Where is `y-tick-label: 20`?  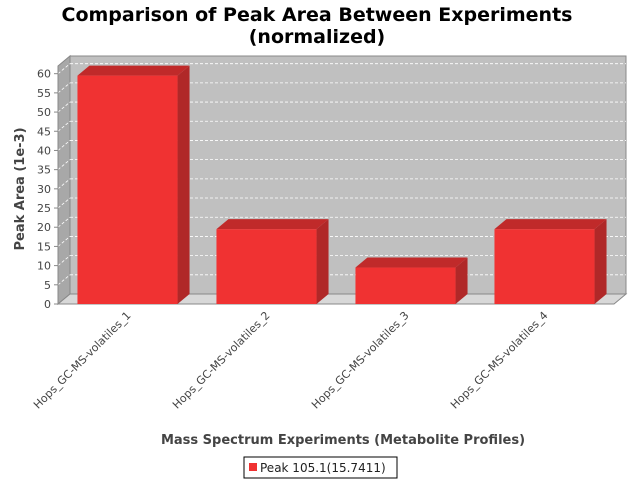 y-tick-label: 20 is located at coordinates (44, 227).